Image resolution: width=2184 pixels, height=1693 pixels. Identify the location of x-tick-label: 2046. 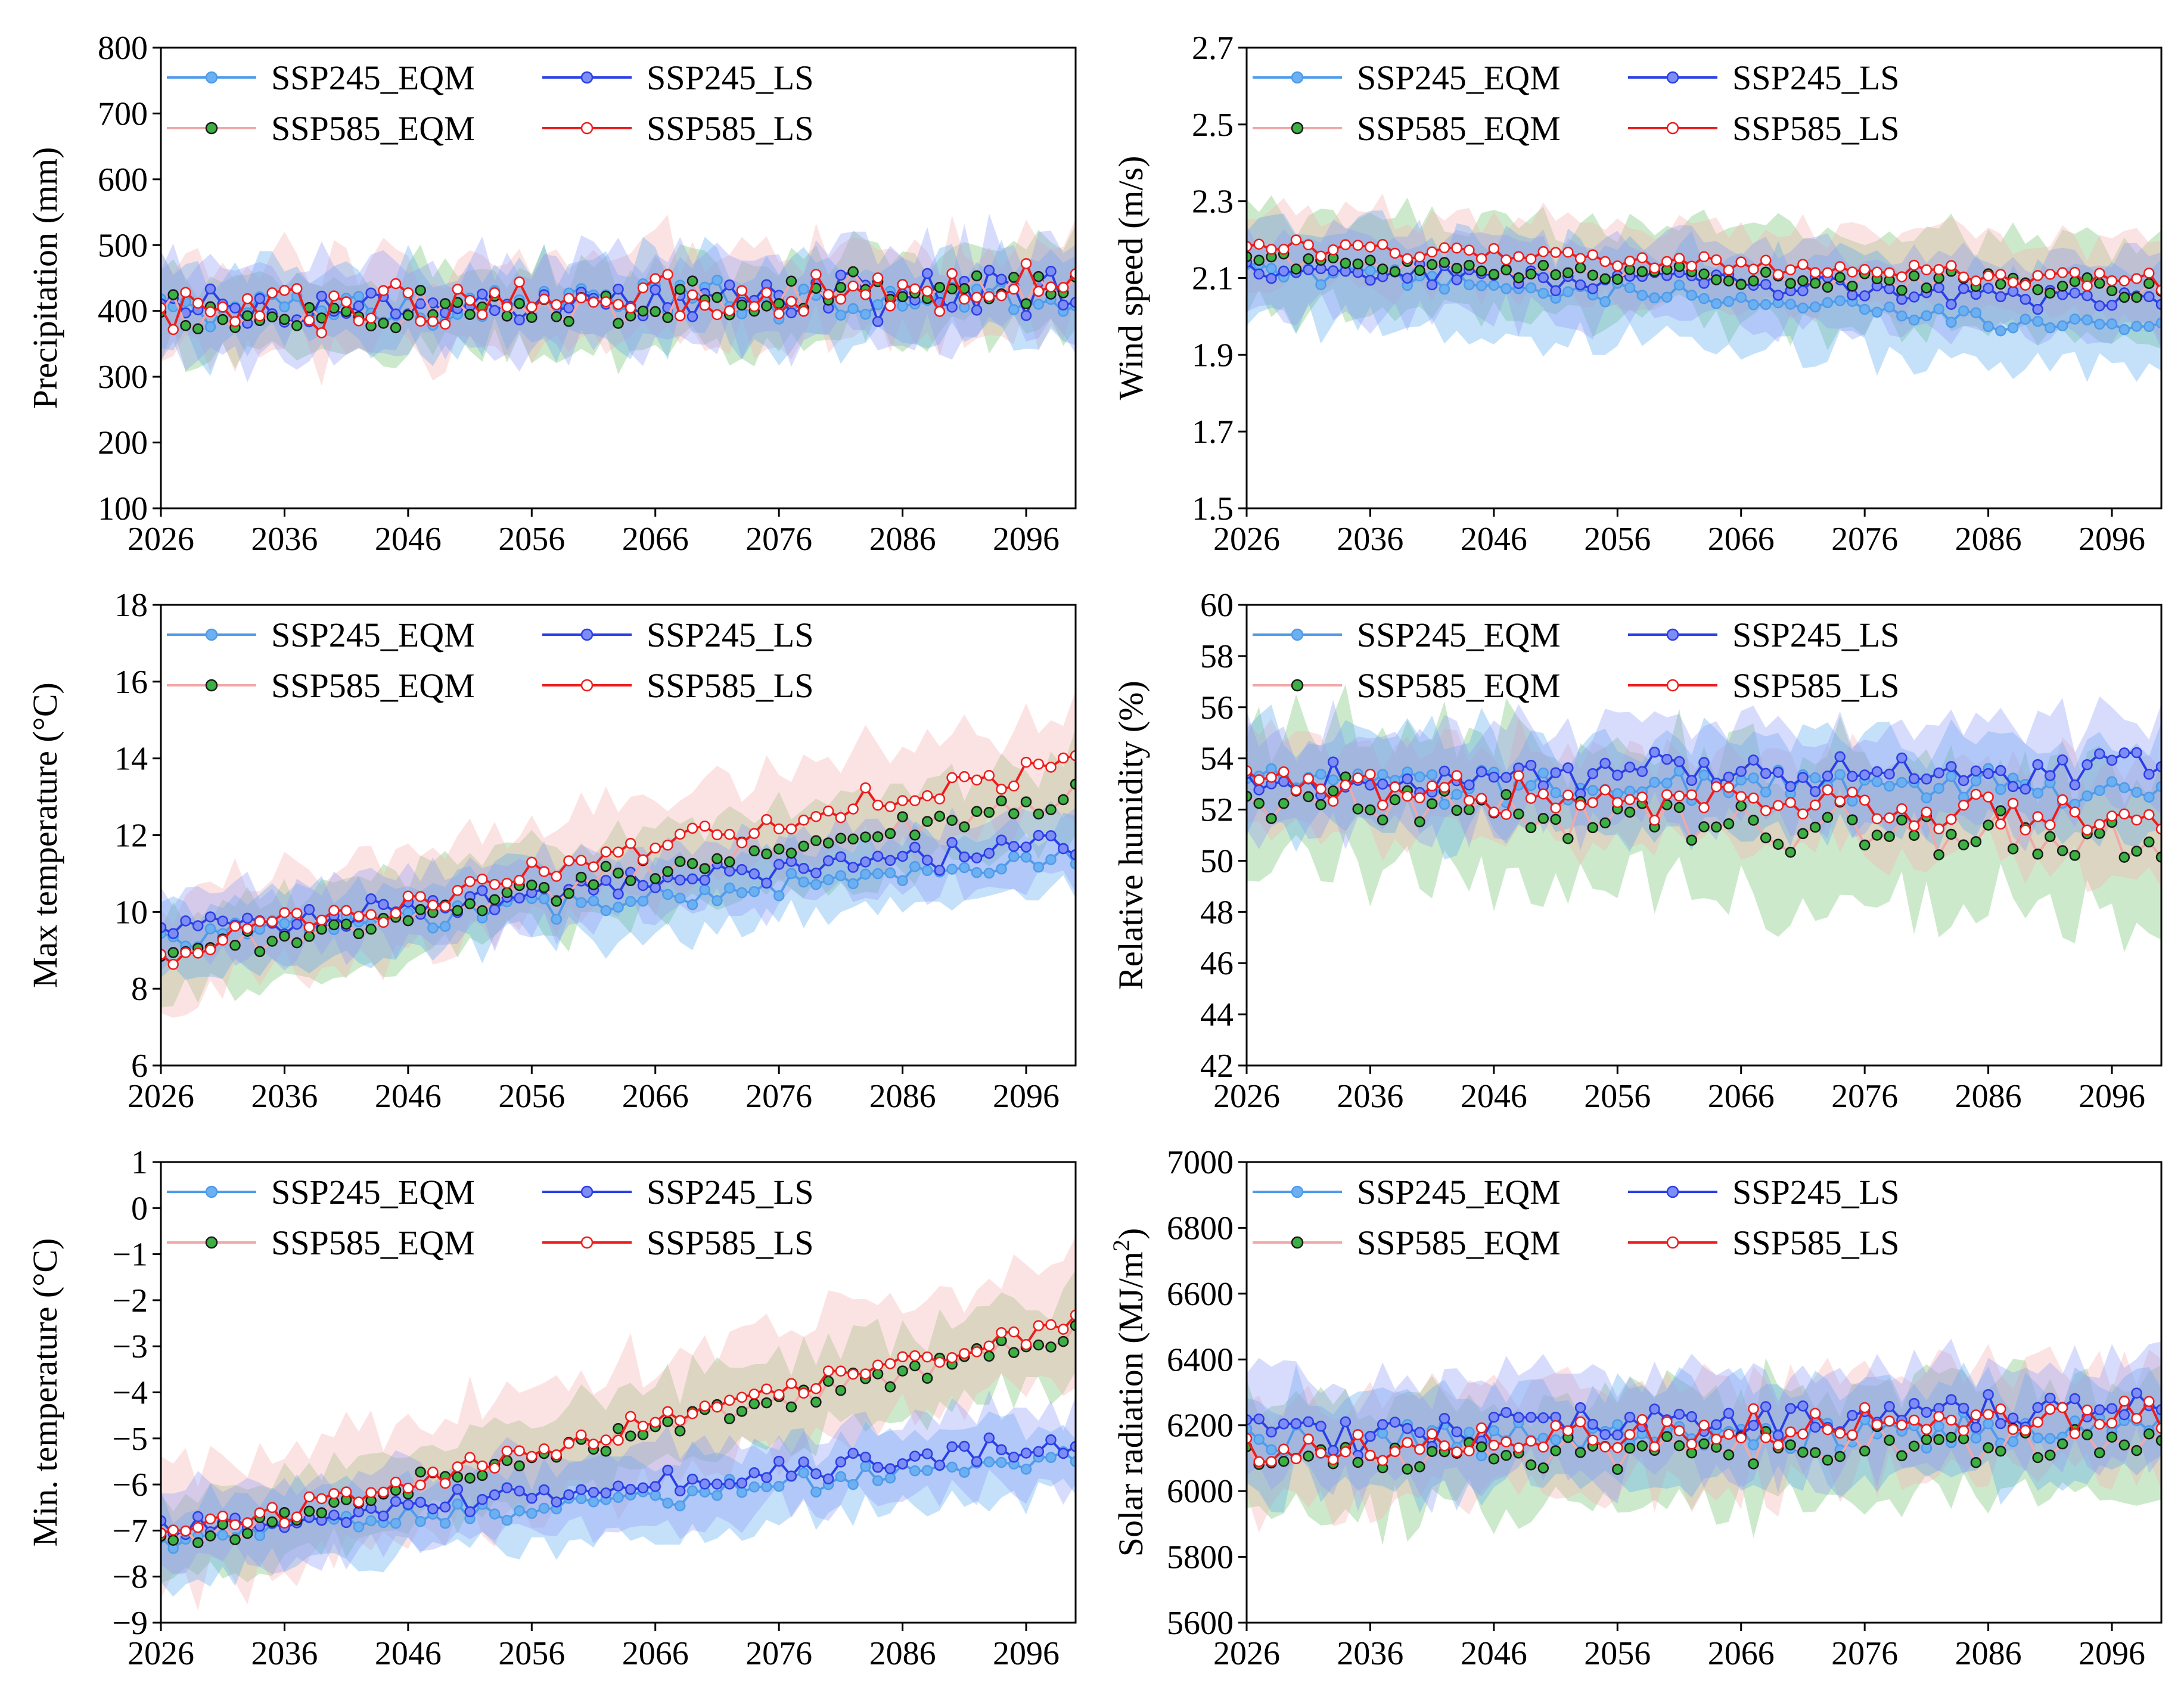
(1494, 539).